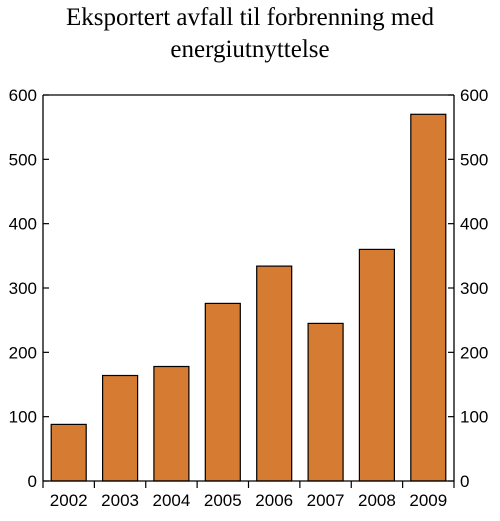  I want to click on bar-2005, so click(222, 392).